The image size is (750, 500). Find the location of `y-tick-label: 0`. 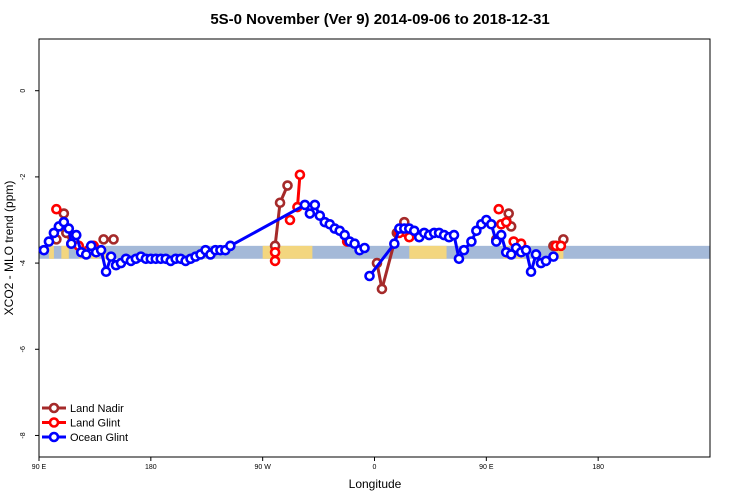

y-tick-label: 0 is located at coordinates (23, 91).